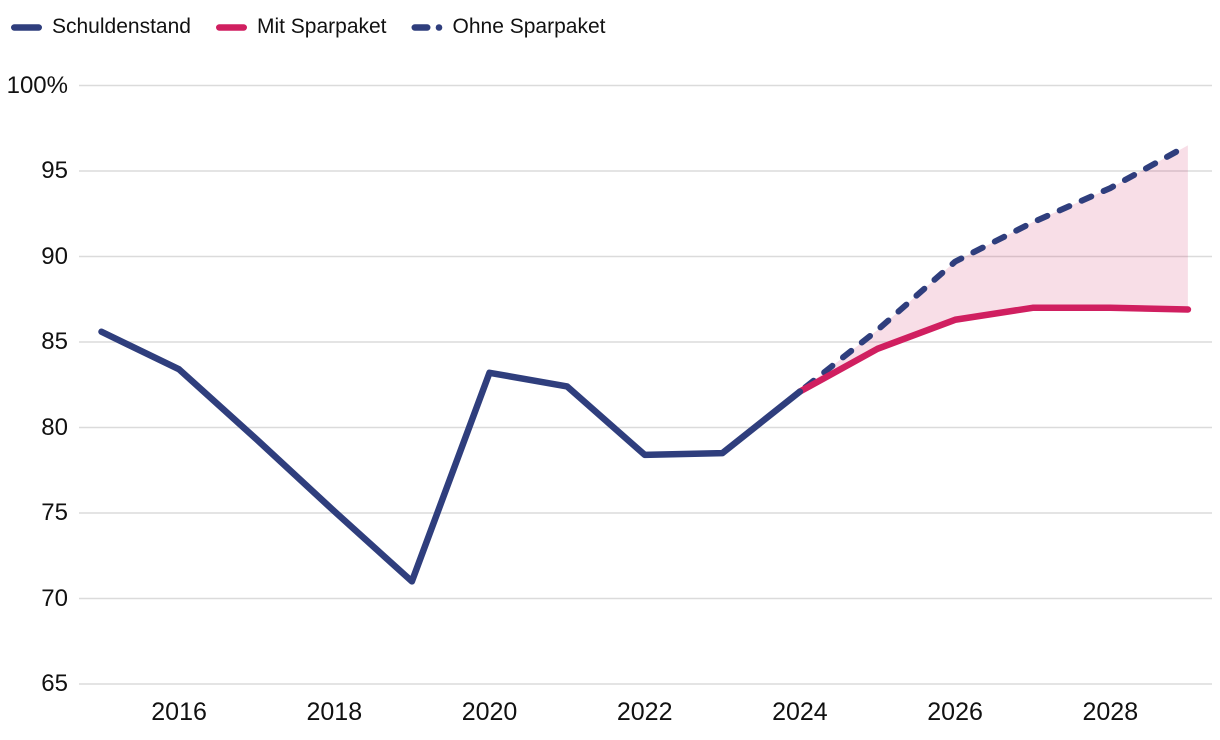  I want to click on legend-label-ohne-sparpaket: Ohne Sparpaket, so click(529, 26).